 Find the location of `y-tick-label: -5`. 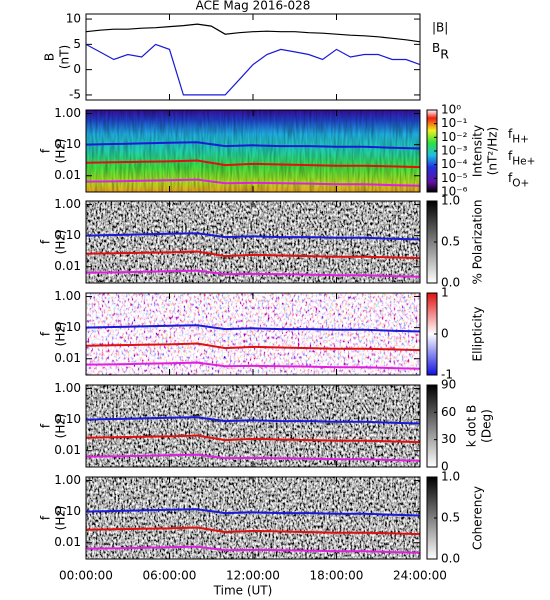

y-tick-label: -5 is located at coordinates (75, 94).